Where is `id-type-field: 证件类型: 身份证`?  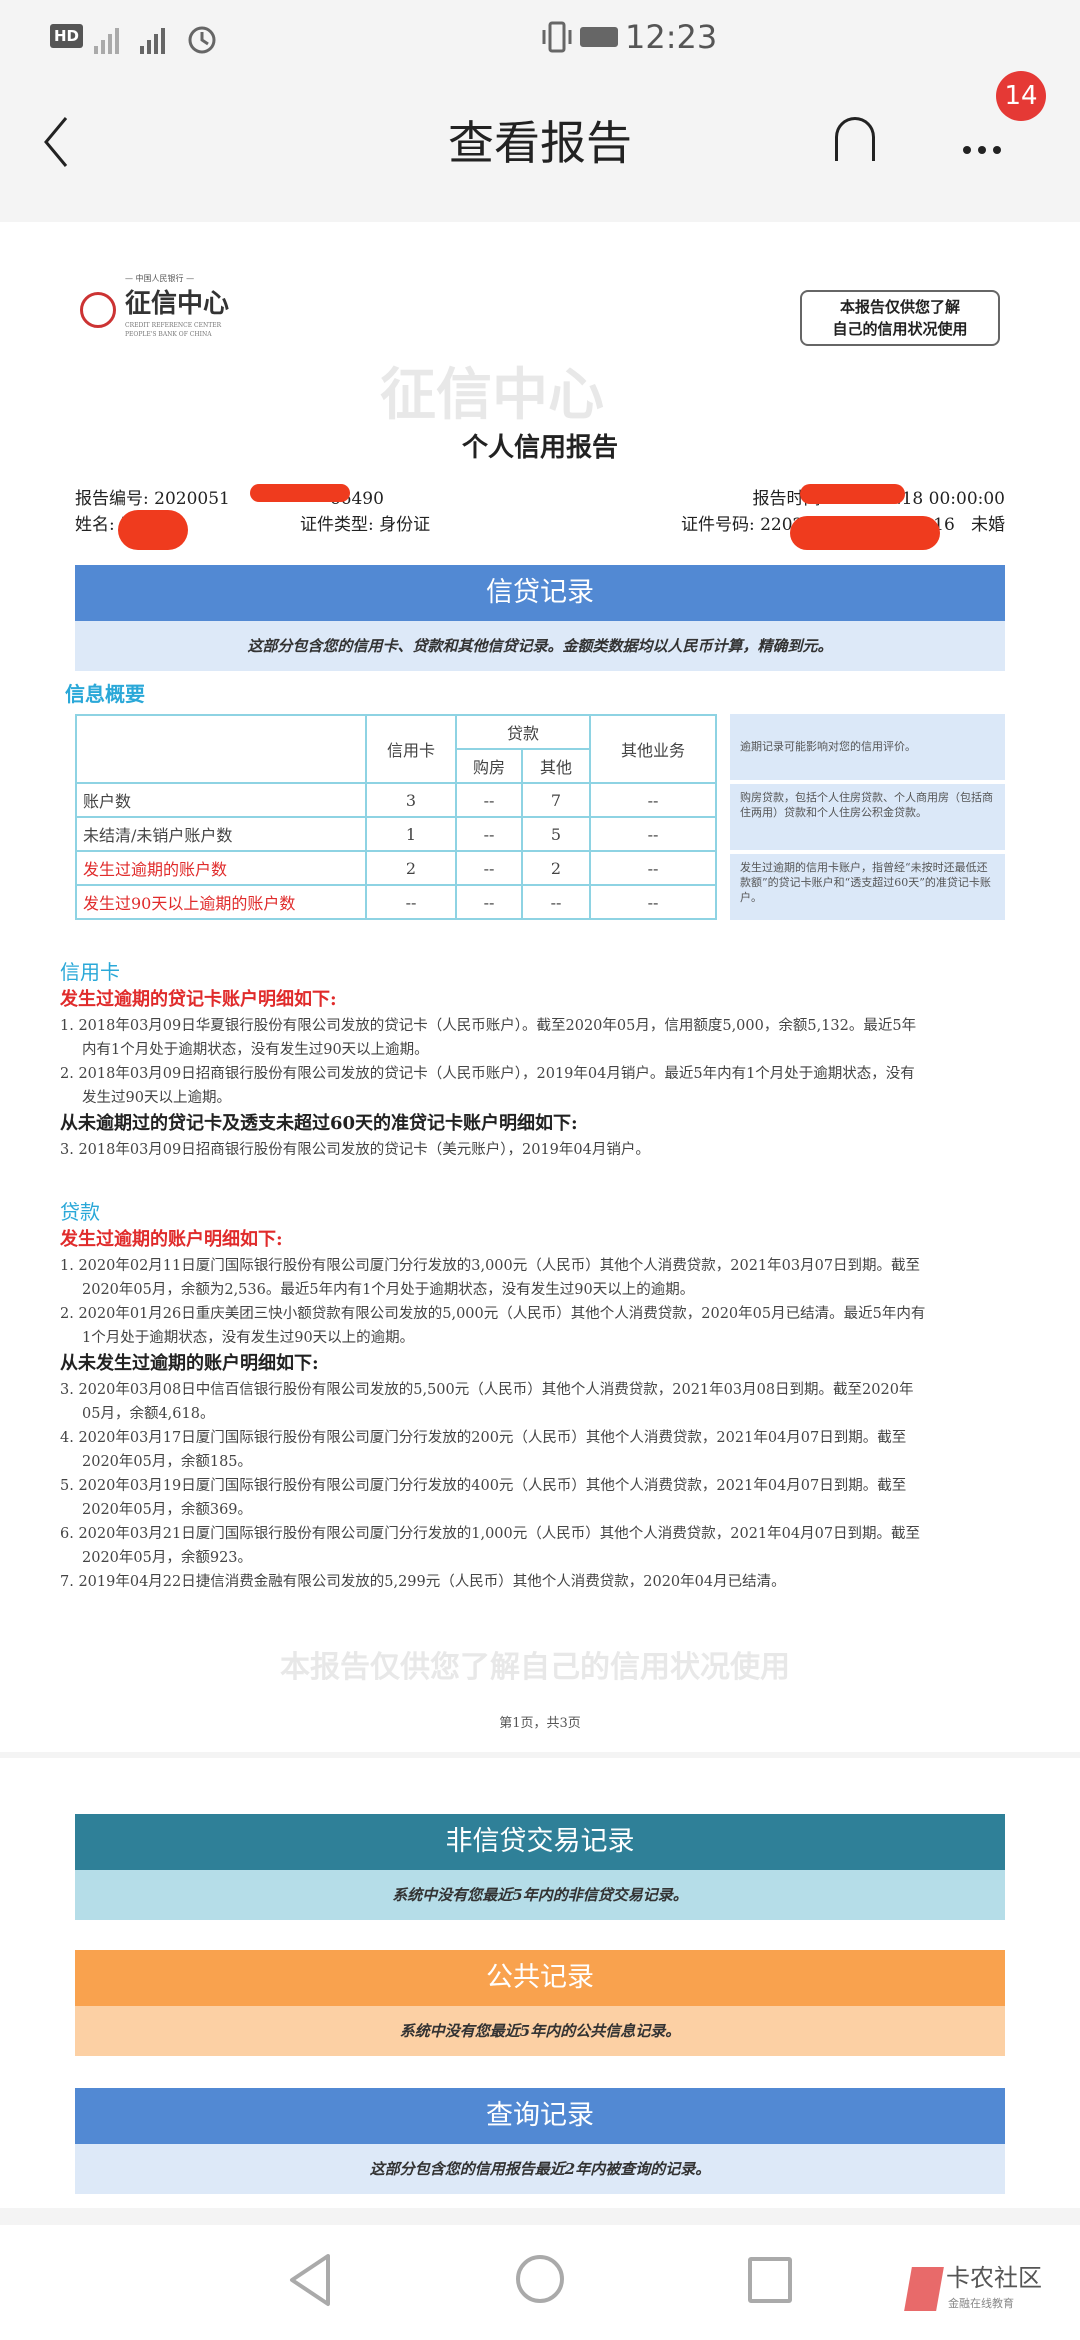 id-type-field: 证件类型: 身份证 is located at coordinates (365, 525).